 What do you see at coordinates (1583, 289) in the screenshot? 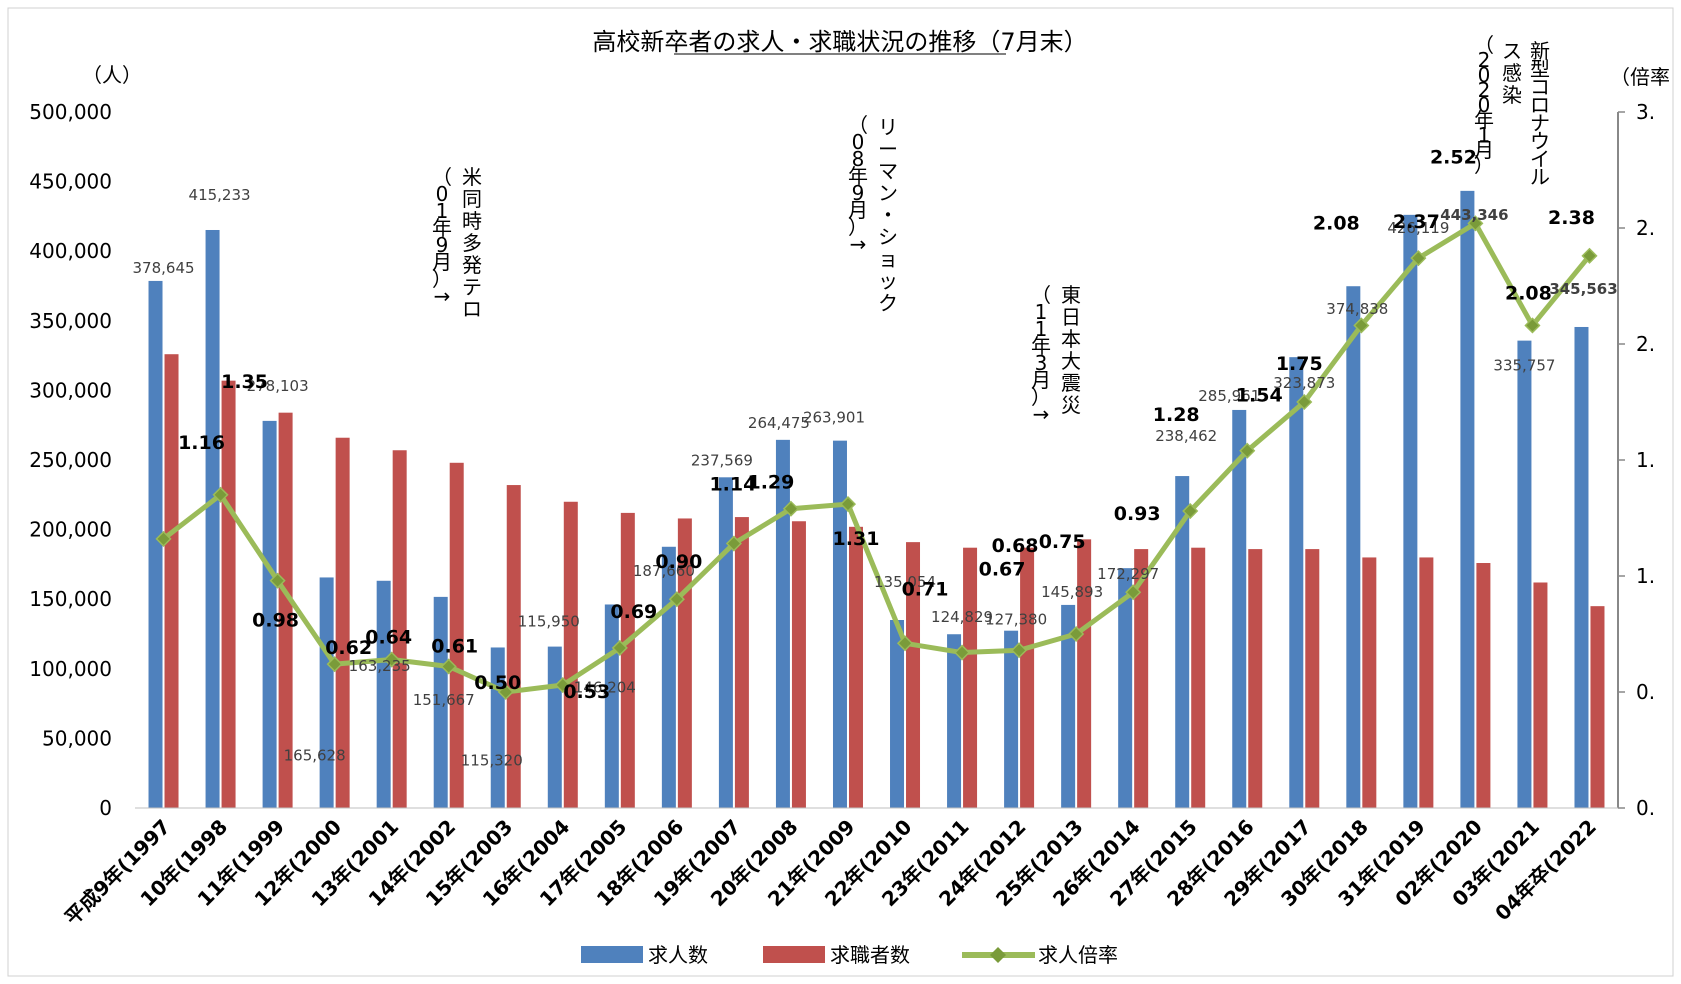
I see `bar-value-label: 345,563` at bounding box center [1583, 289].